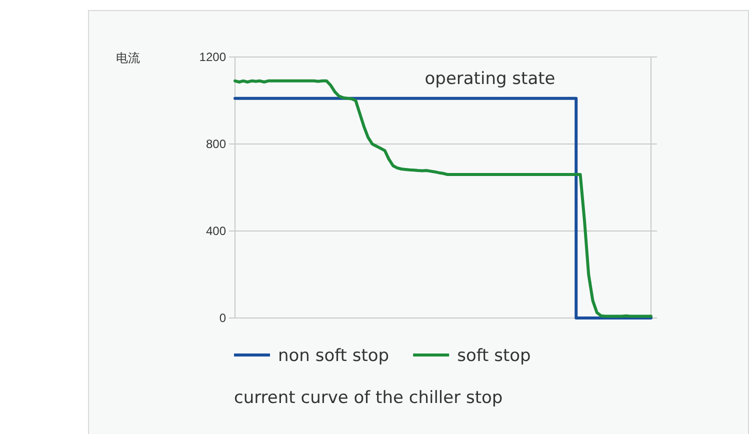 The image size is (749, 434). What do you see at coordinates (368, 398) in the screenshot?
I see `text: current curve of the chiller stop` at bounding box center [368, 398].